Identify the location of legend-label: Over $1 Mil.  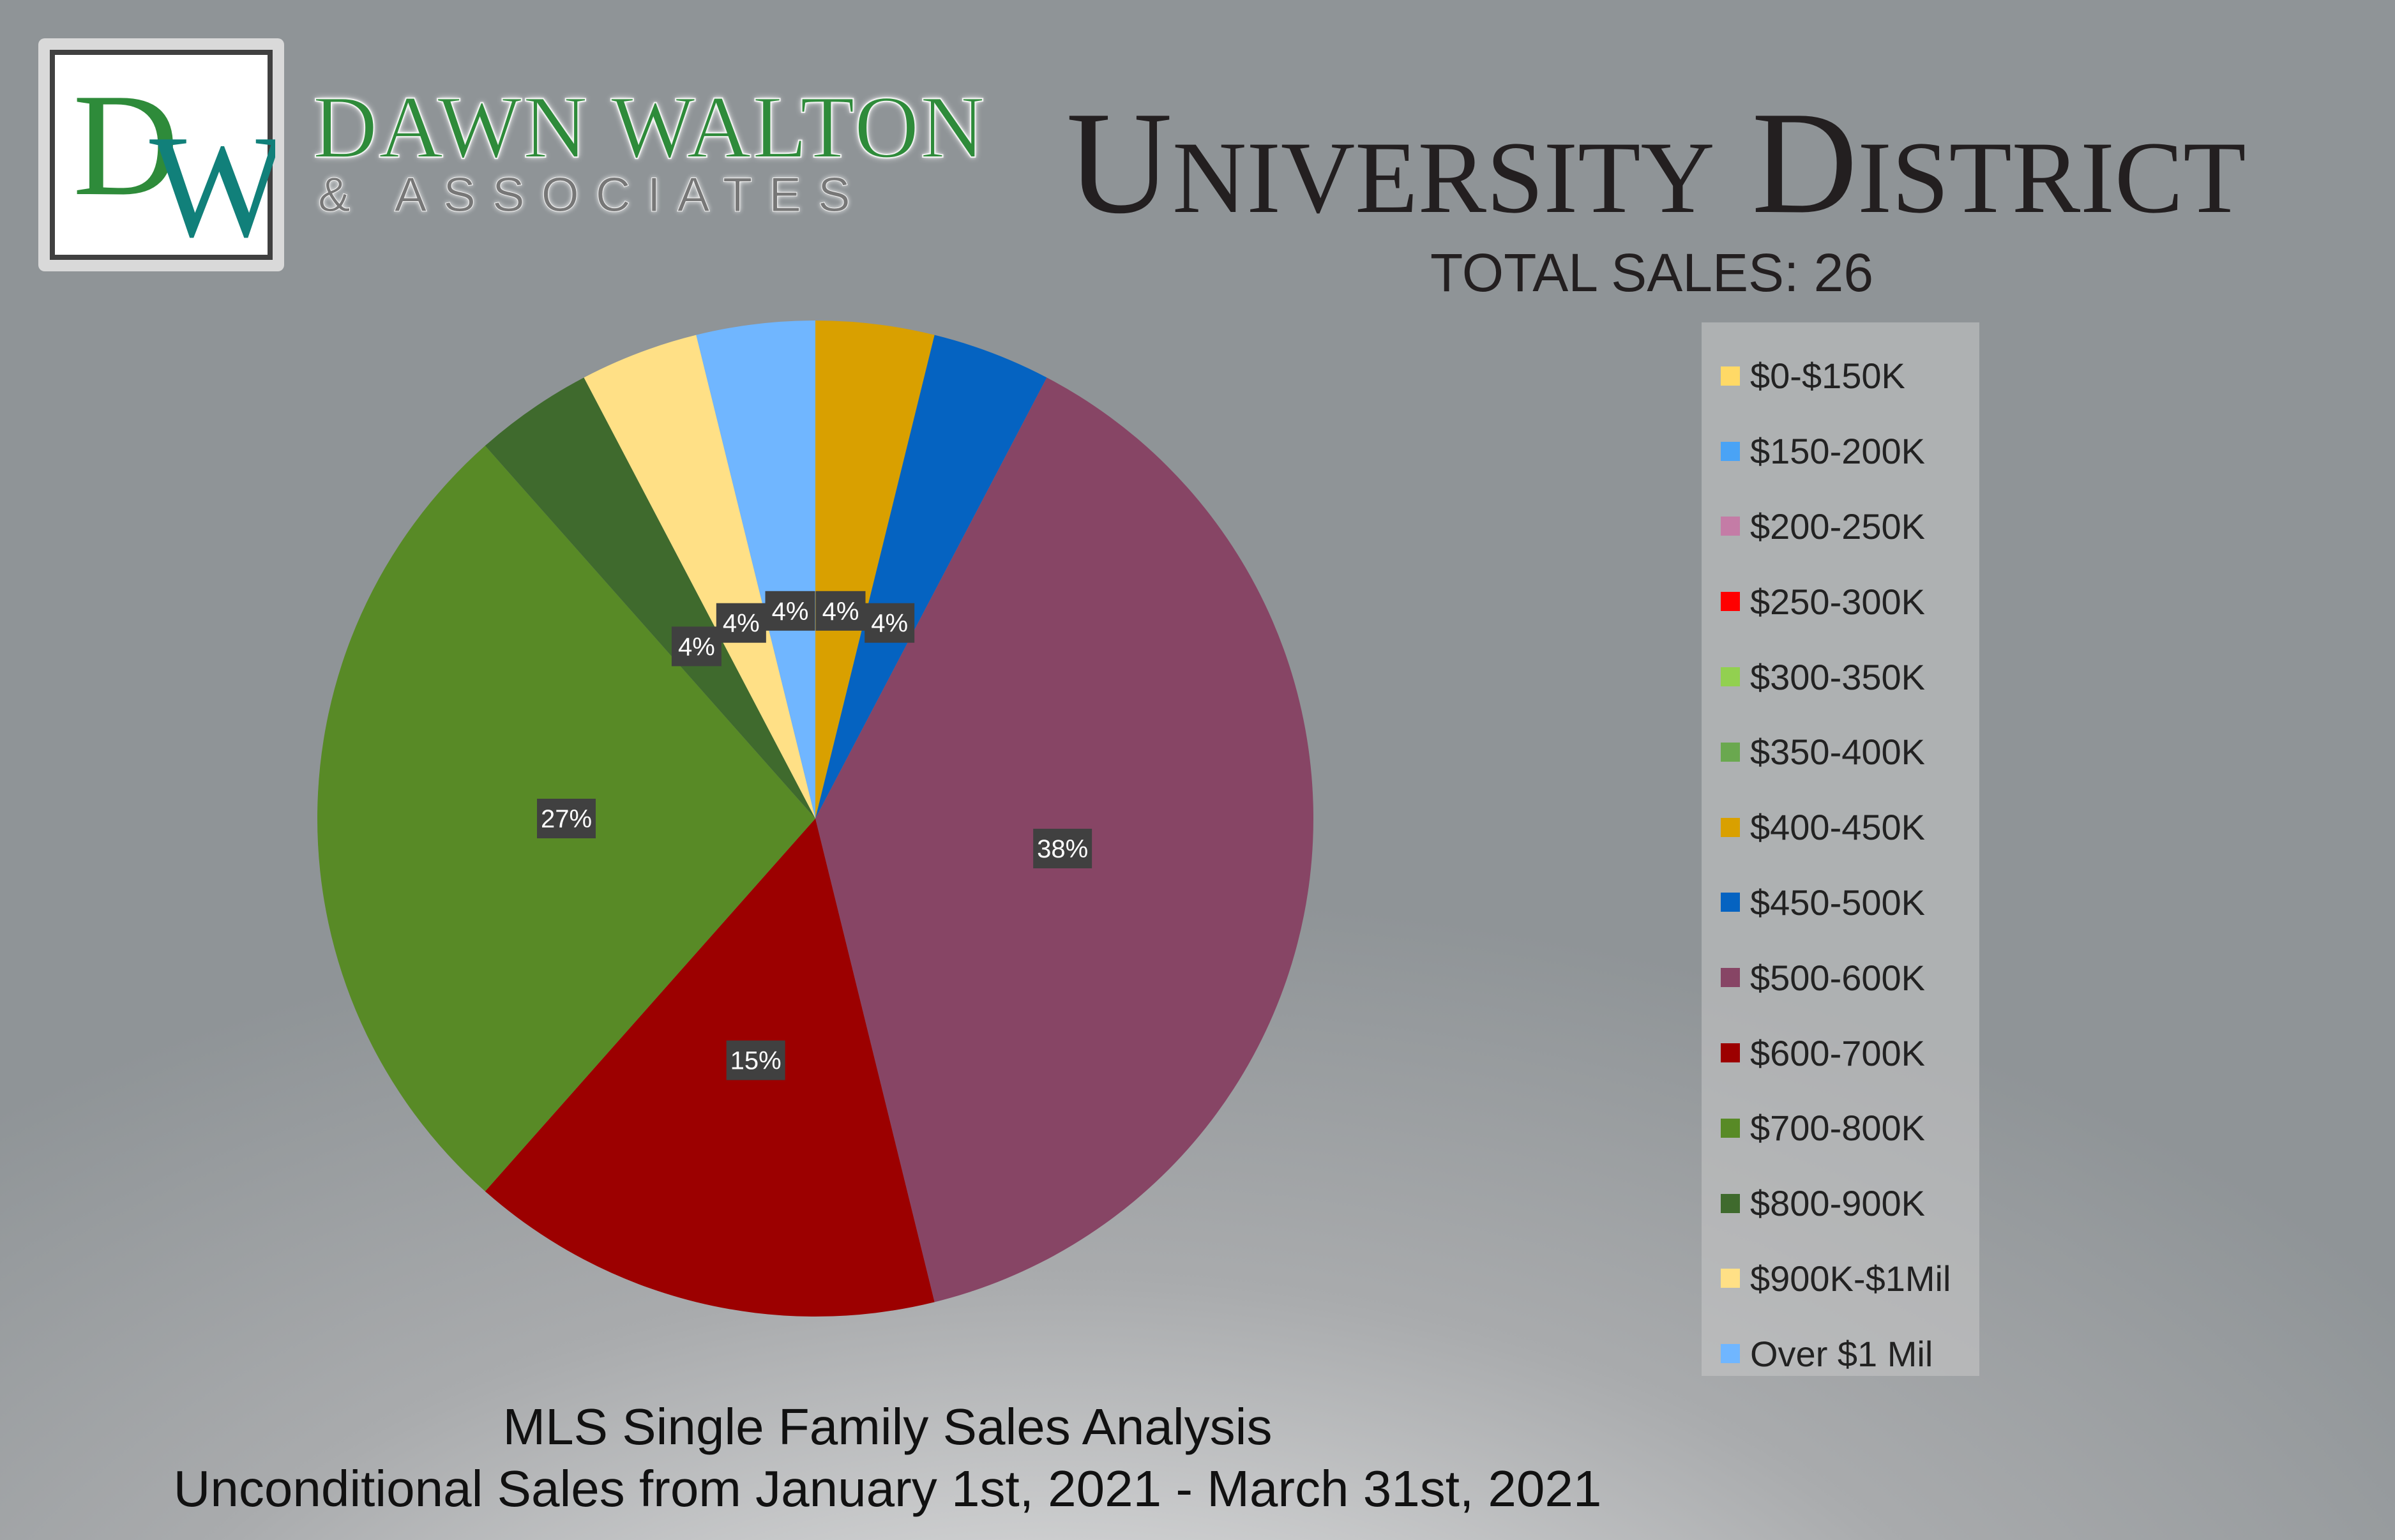
(1841, 1353).